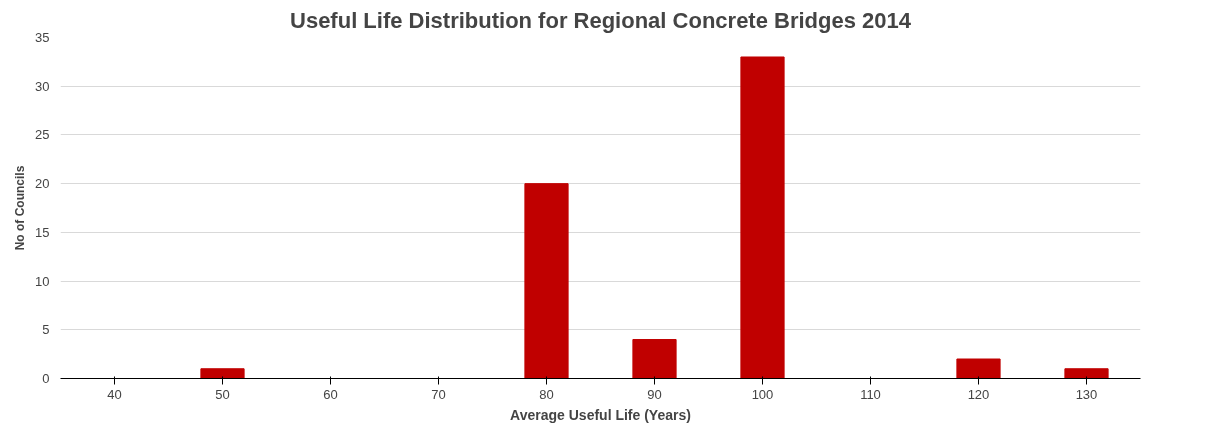 This screenshot has height=431, width=1211. What do you see at coordinates (330, 394) in the screenshot?
I see `x-tick-label: 60` at bounding box center [330, 394].